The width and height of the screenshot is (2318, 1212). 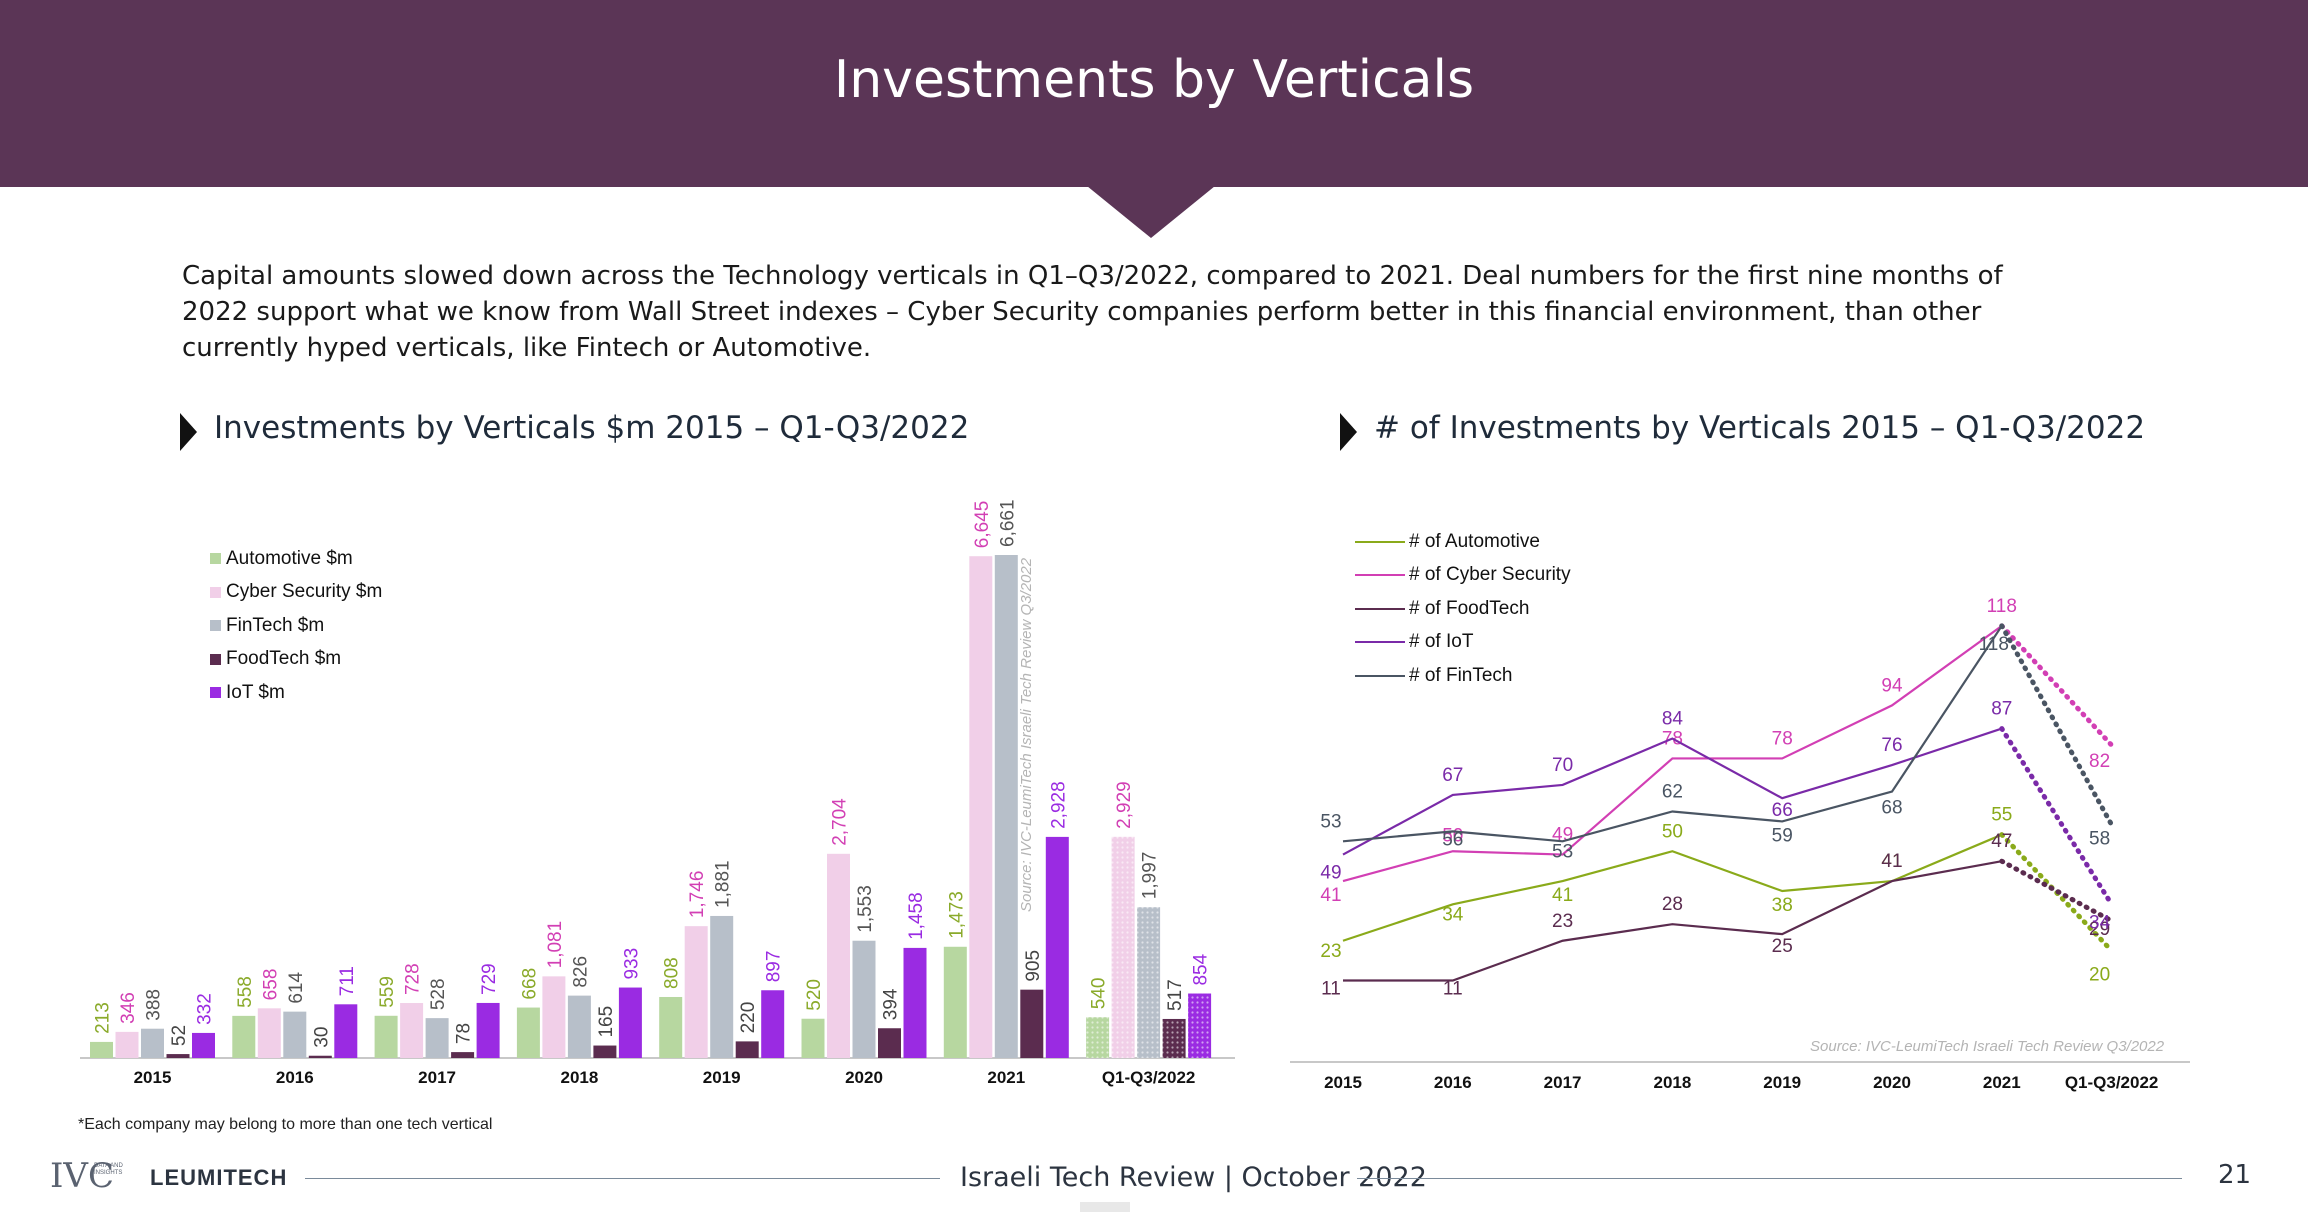 I want to click on bar-iot-m2021, so click(x=1057, y=947).